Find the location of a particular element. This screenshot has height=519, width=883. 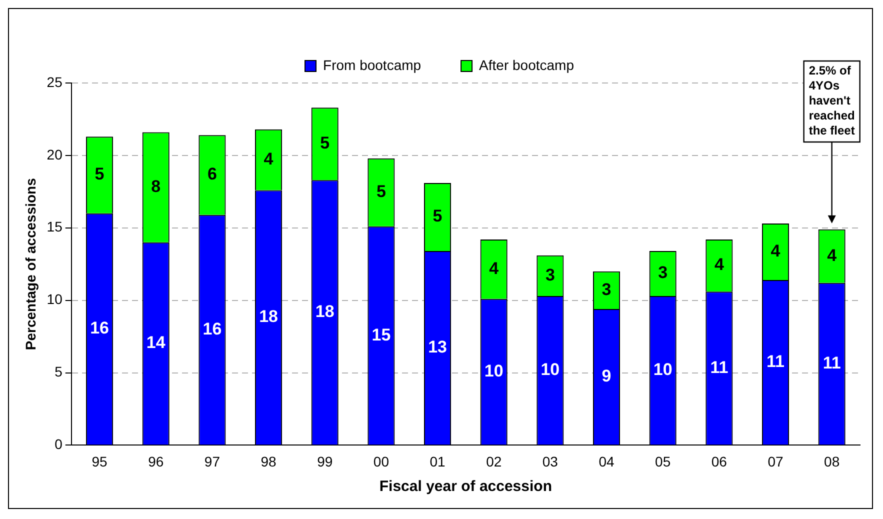

y-tick-label: 15 is located at coordinates (54, 226).